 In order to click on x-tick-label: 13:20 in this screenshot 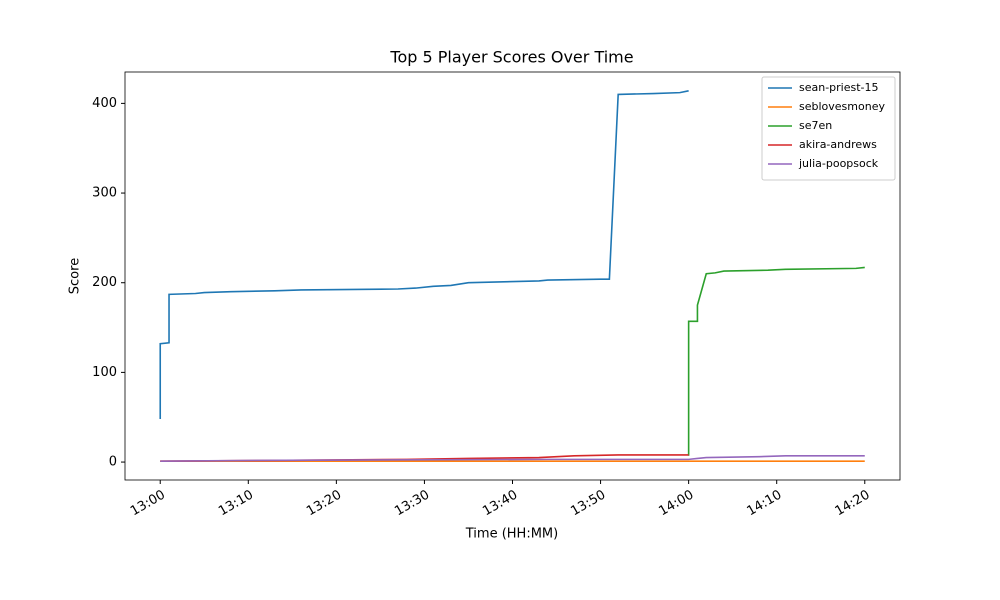, I will do `click(324, 504)`.